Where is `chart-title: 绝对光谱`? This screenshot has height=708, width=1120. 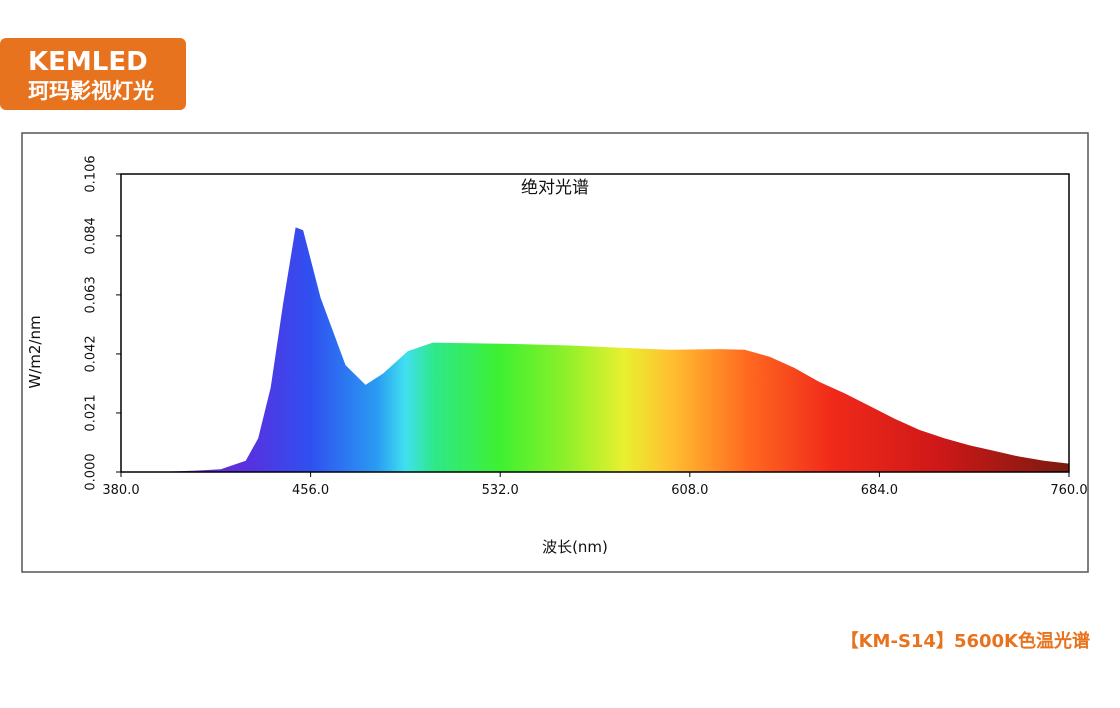
chart-title: 绝对光谱 is located at coordinates (555, 188).